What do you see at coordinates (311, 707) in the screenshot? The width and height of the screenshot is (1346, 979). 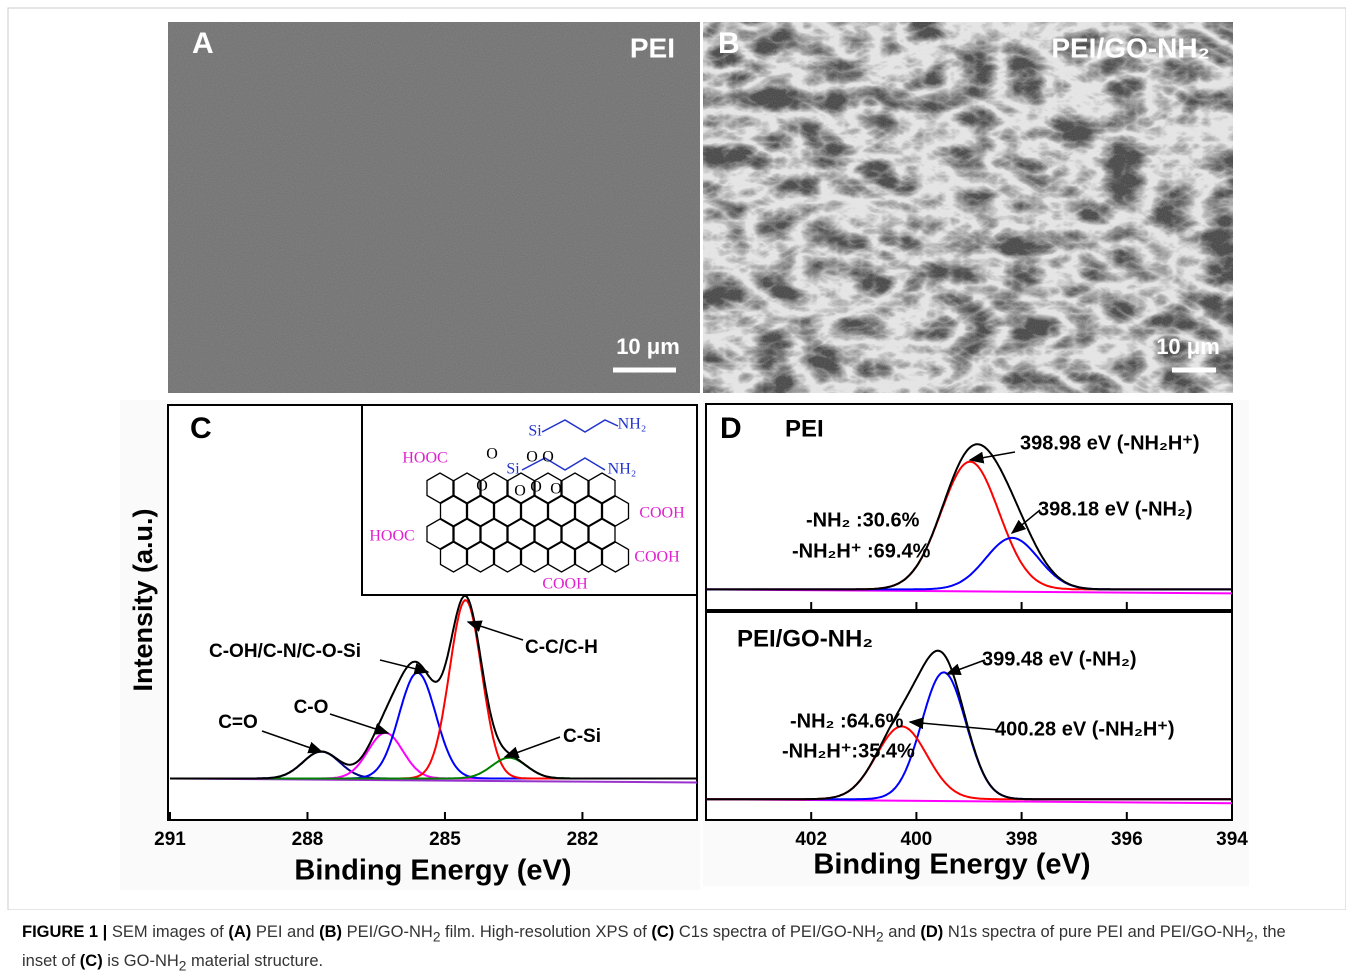 I see `annotation: C-O` at bounding box center [311, 707].